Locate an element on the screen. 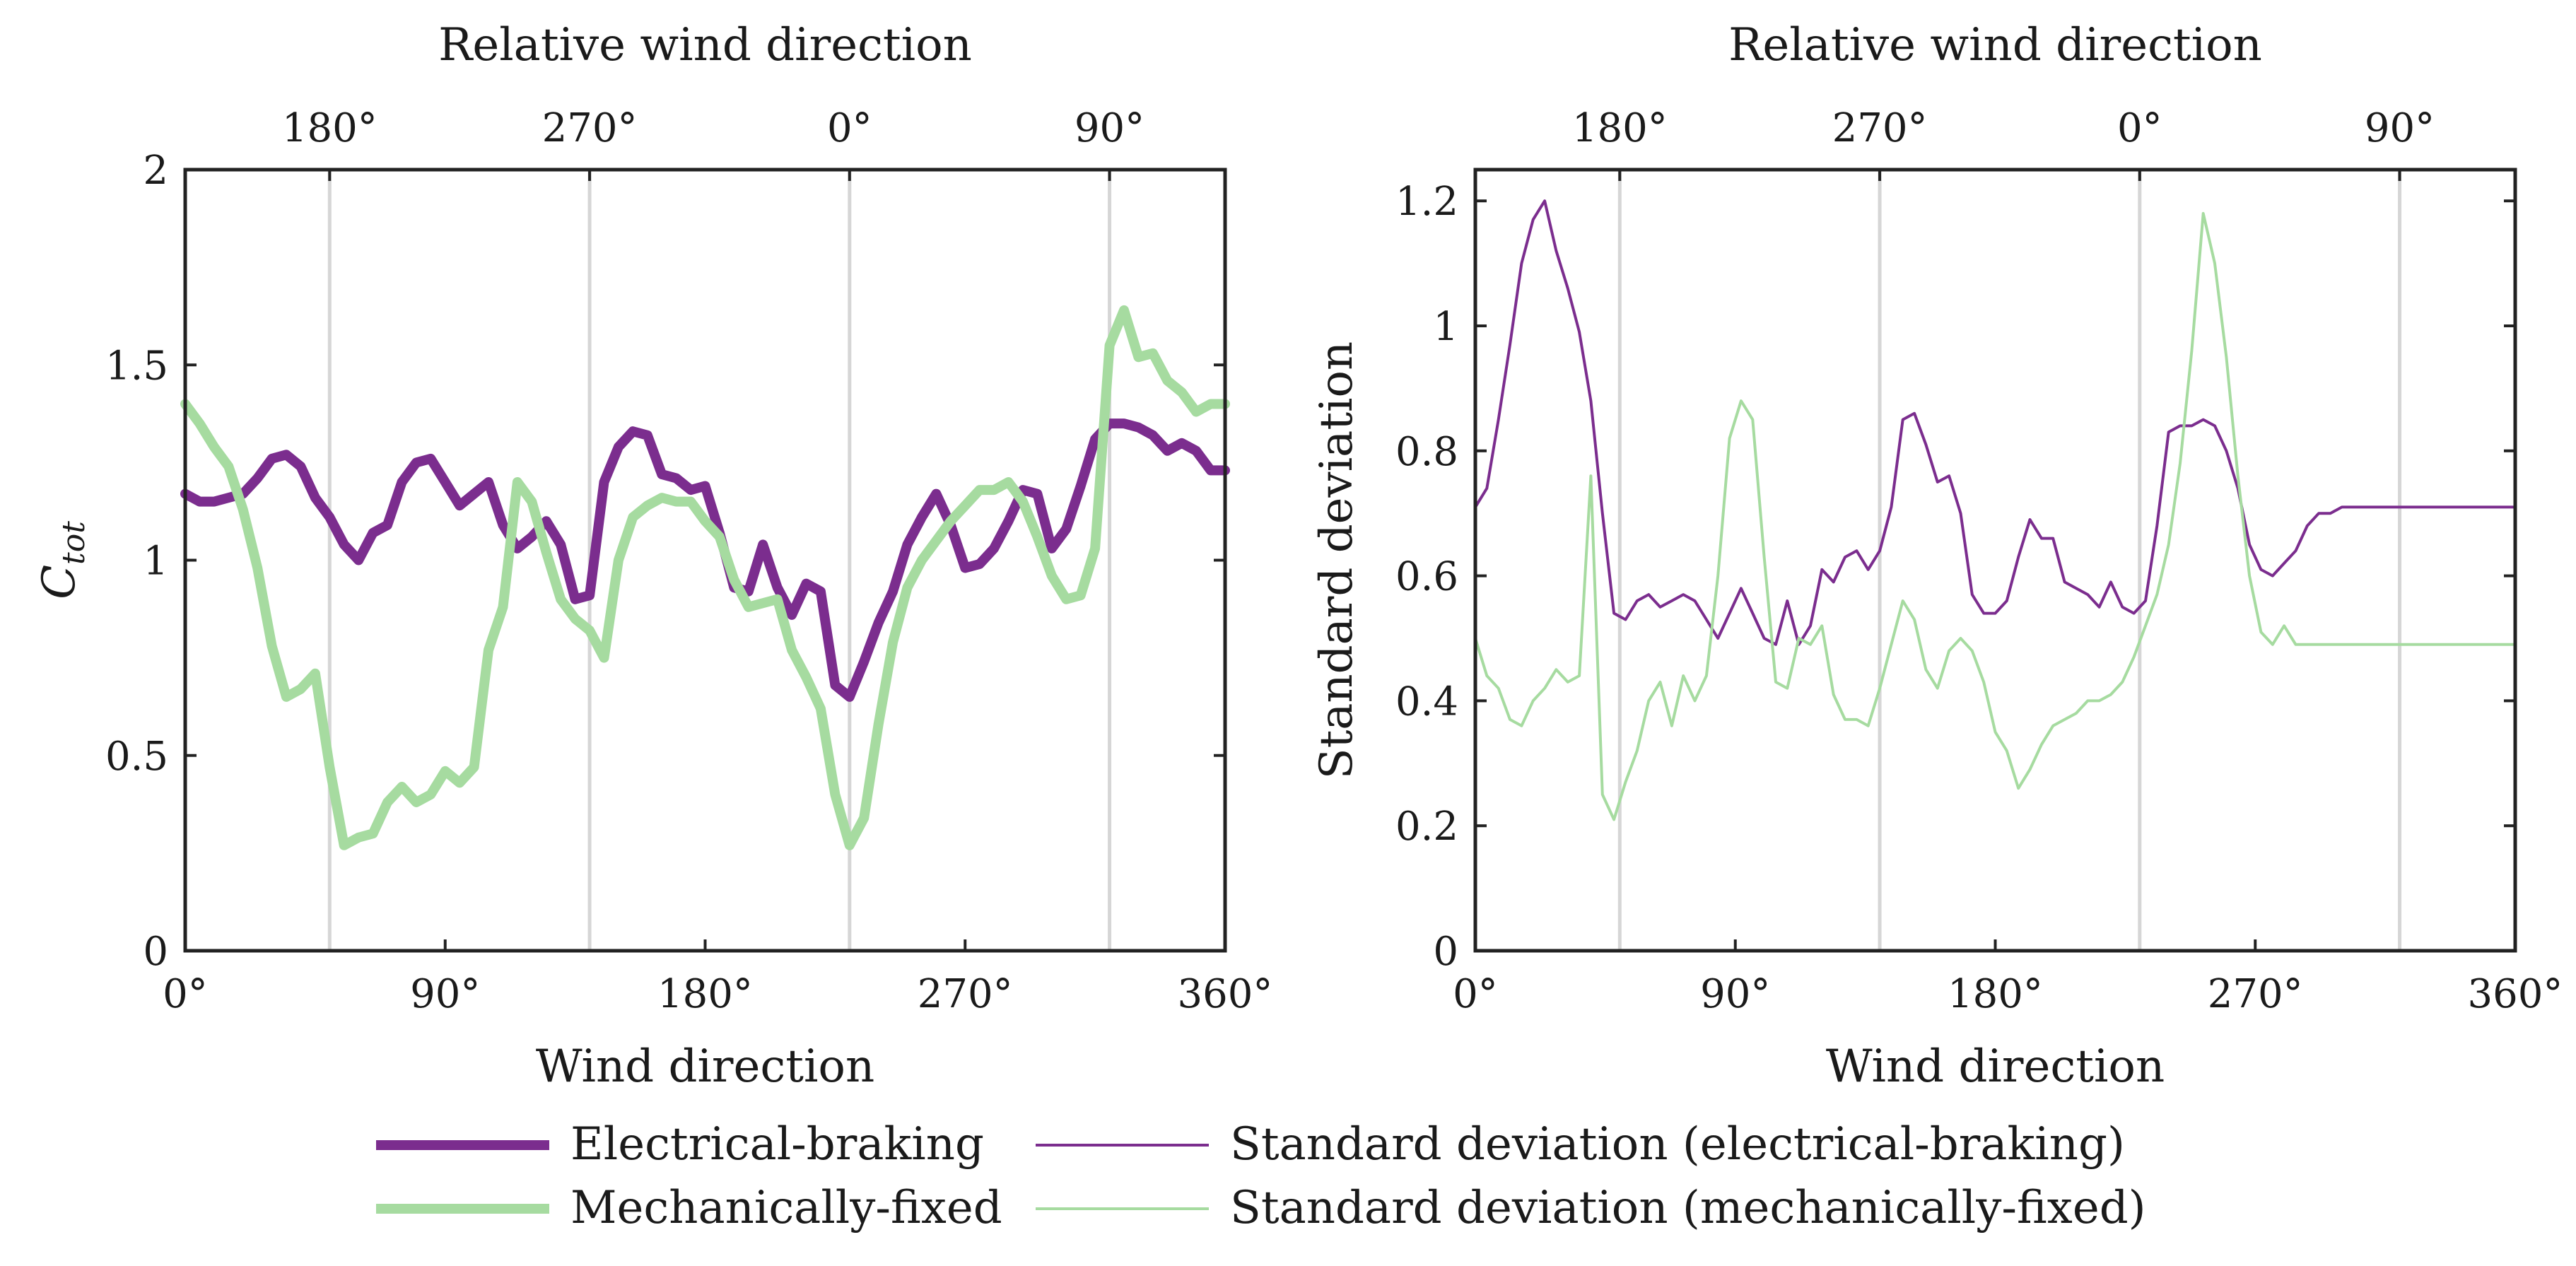 This screenshot has height=1266, width=2576. y-axis-title: Ctot is located at coordinates (62, 560).